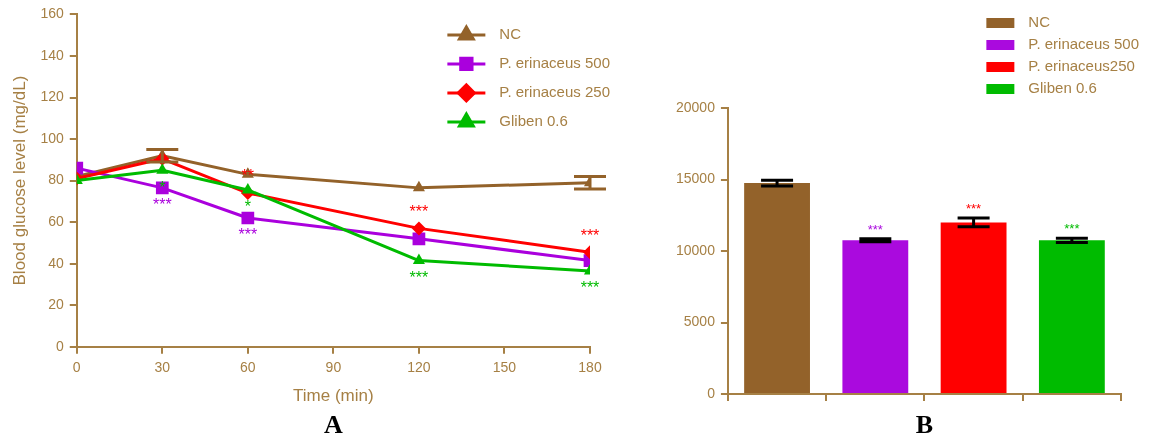  I want to click on data-label: **, so click(248, 176).